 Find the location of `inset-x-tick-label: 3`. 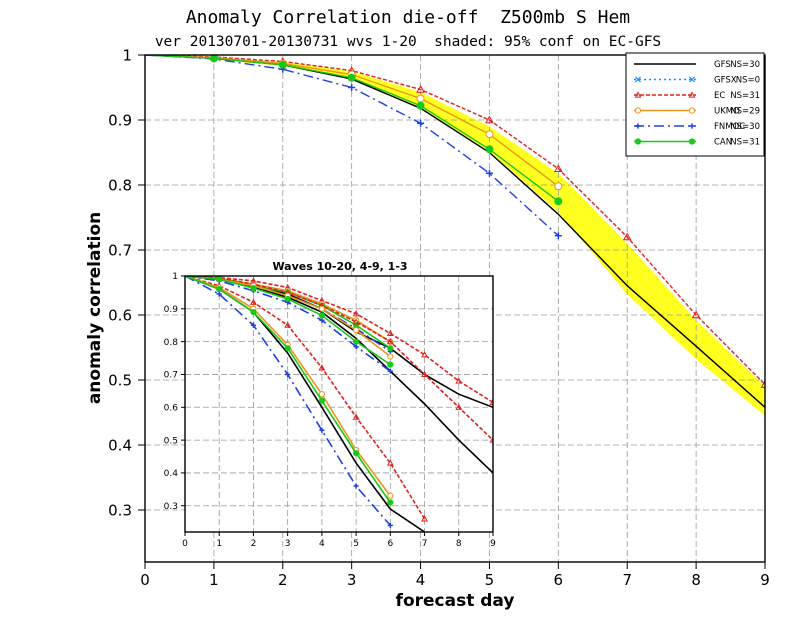

inset-x-tick-label: 3 is located at coordinates (288, 544).